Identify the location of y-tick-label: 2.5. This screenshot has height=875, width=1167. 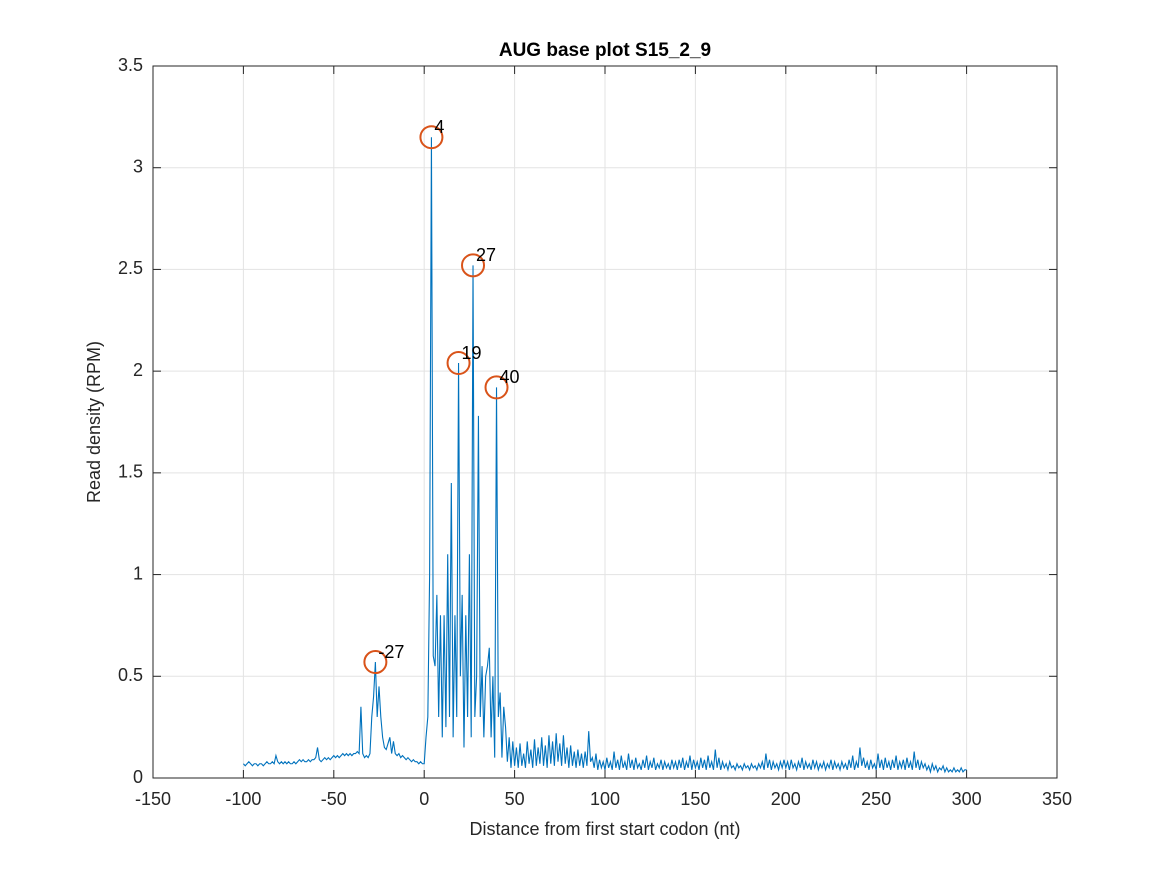
(130, 268).